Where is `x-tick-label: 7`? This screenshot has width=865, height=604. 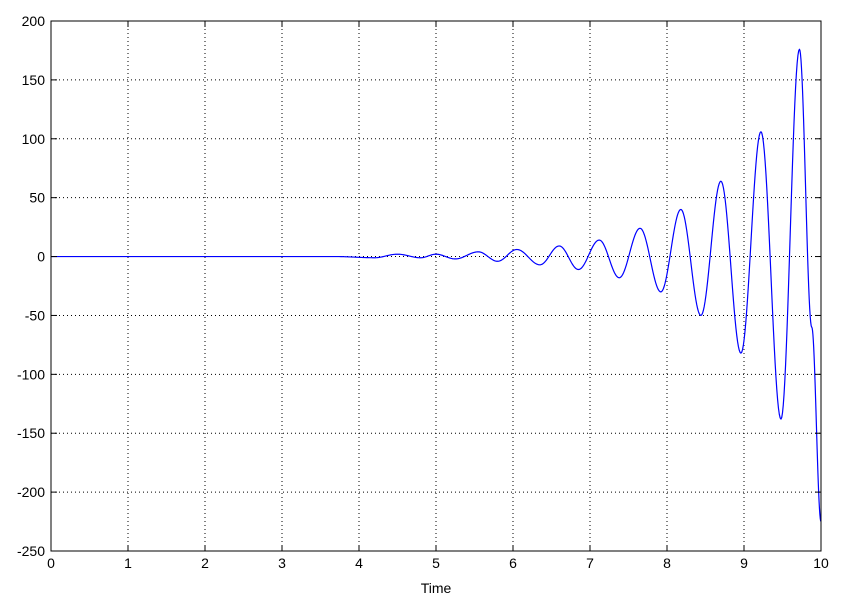 x-tick-label: 7 is located at coordinates (590, 563).